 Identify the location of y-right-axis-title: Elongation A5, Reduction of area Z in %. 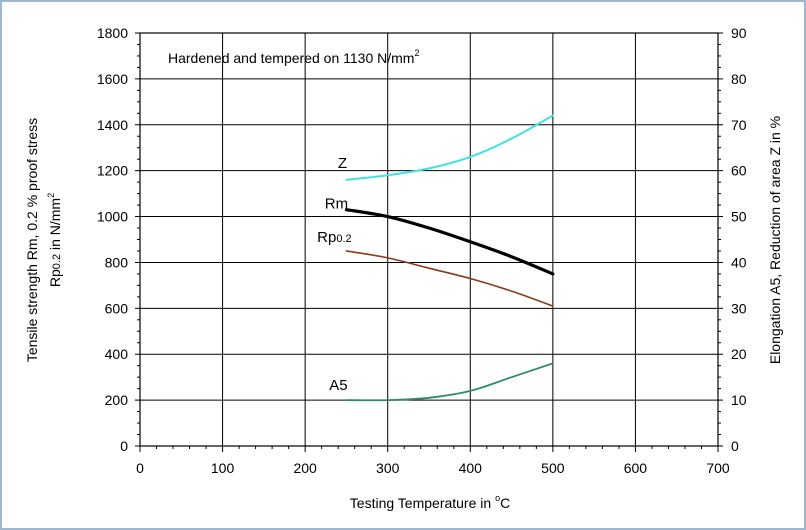
(775, 240).